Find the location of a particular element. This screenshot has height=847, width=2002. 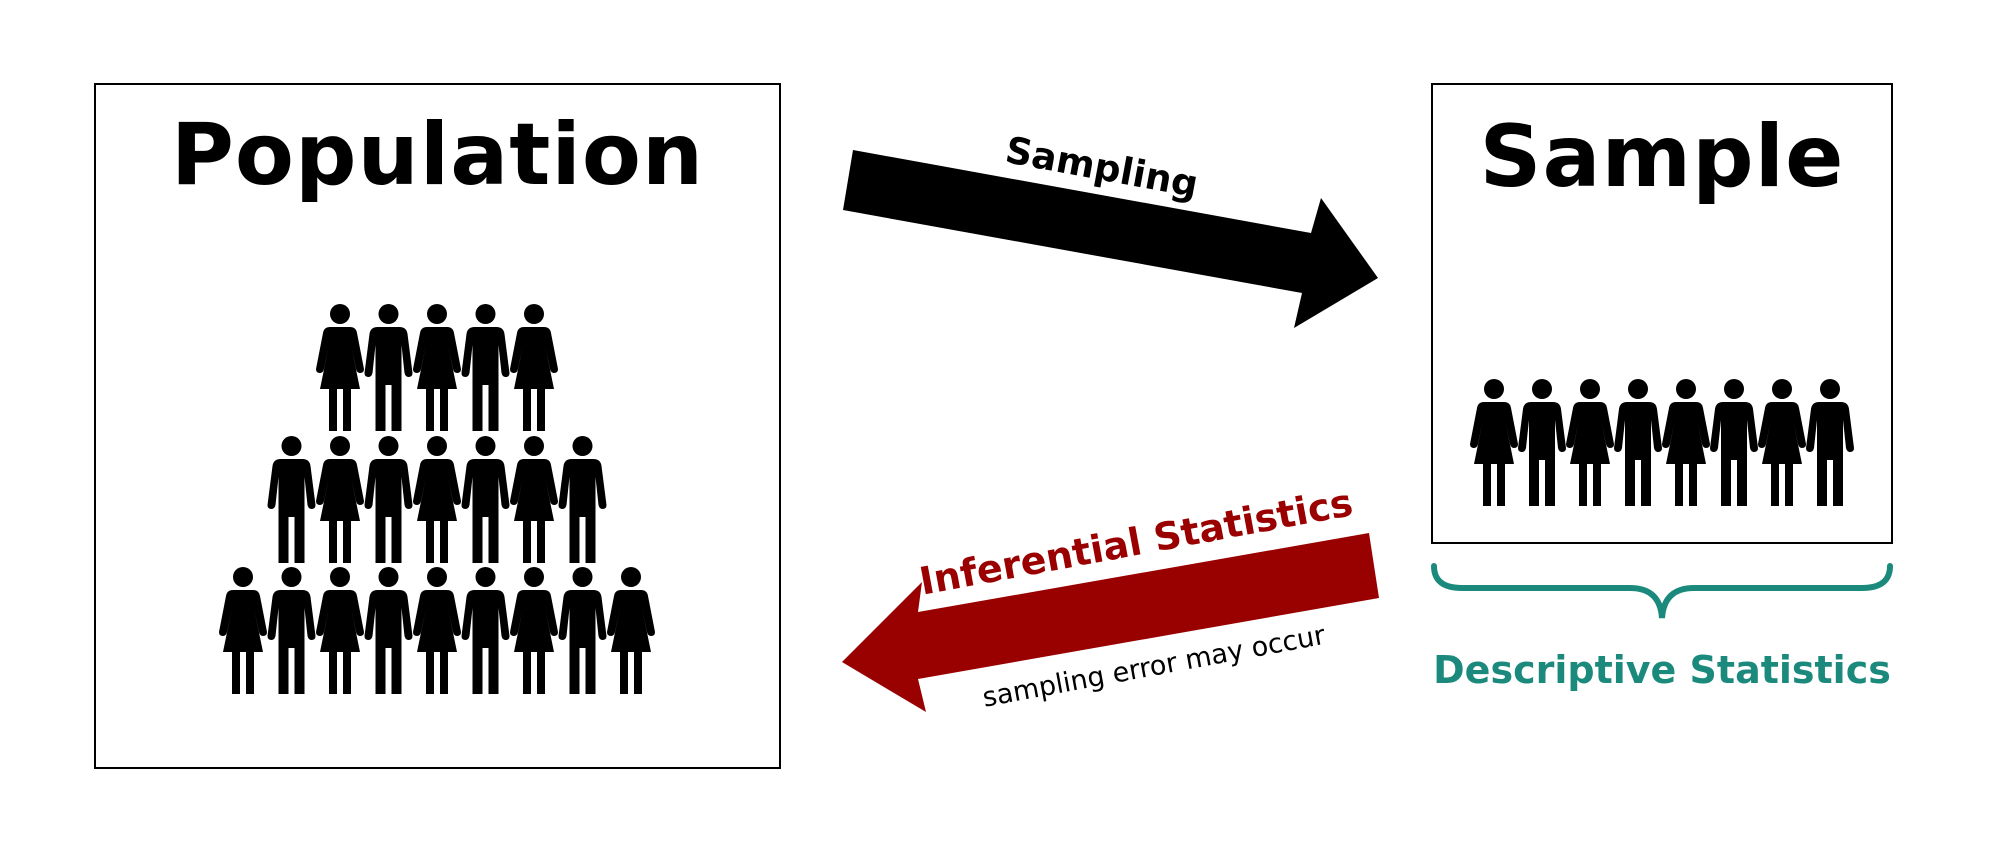

sampling-arrow is located at coordinates (1110, 239).